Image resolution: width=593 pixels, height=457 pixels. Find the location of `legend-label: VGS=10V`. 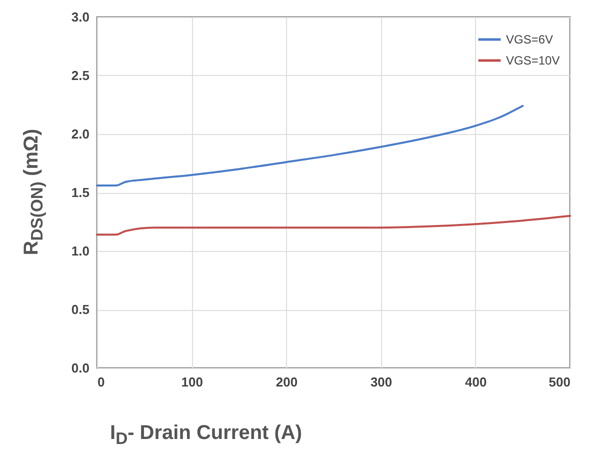

legend-label: VGS=10V is located at coordinates (533, 61).